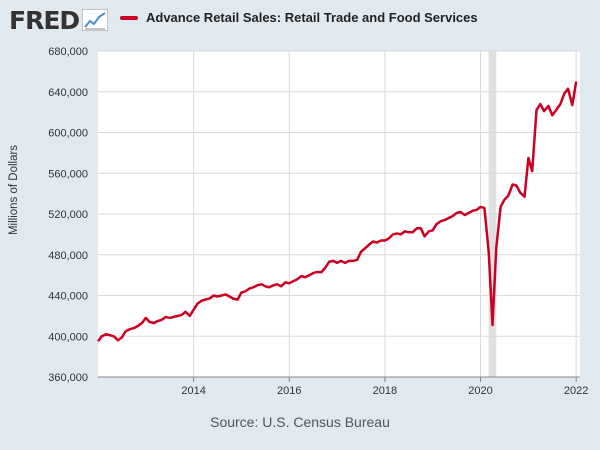  I want to click on y-tick-label: 680,000, so click(68, 52).